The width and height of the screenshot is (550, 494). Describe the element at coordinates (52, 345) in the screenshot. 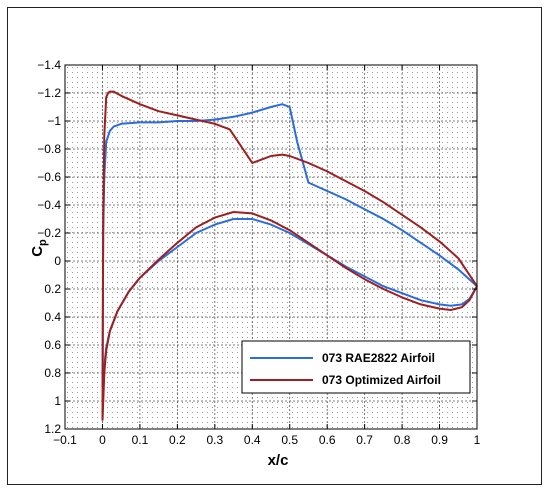

I see `y-tick-label: 0.6` at that location.